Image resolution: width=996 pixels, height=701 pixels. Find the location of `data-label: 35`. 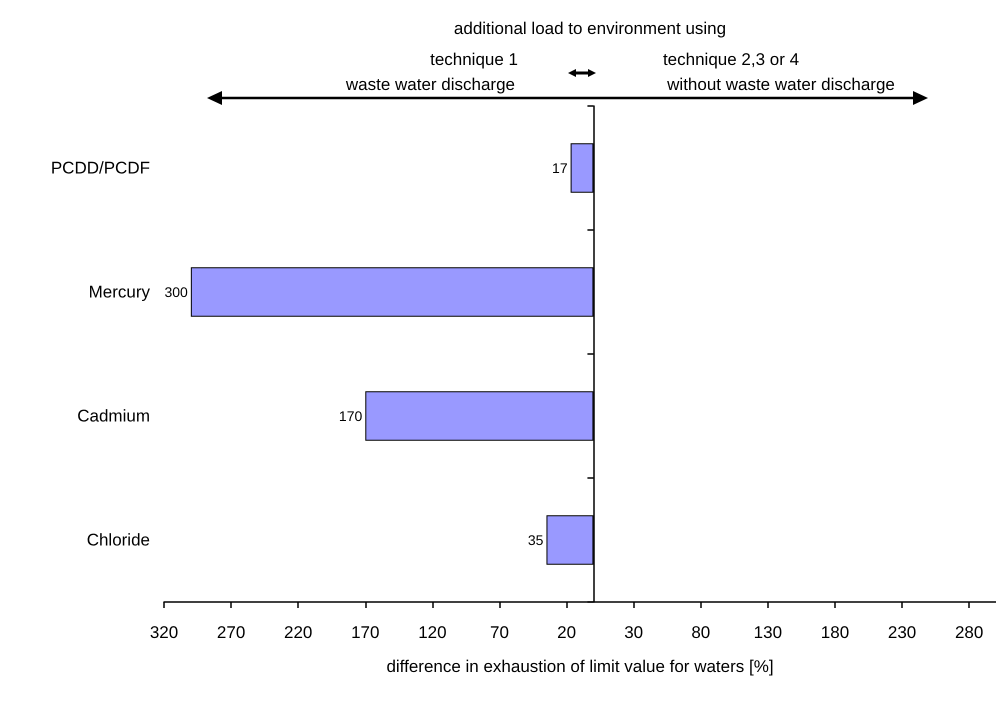

data-label: 35 is located at coordinates (536, 540).